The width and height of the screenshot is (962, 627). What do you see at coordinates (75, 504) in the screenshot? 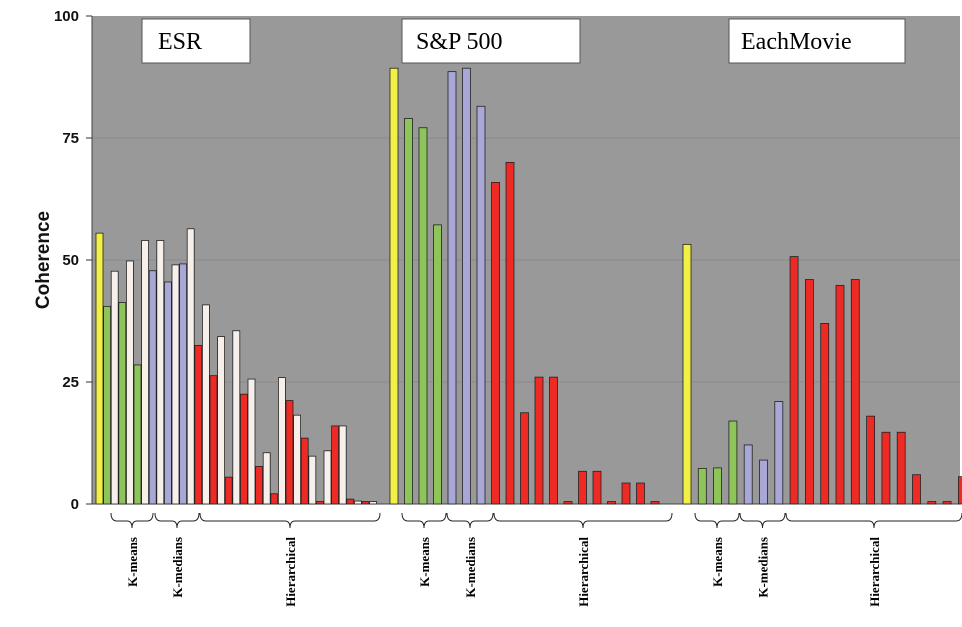
I see `y-tick-label: 0` at bounding box center [75, 504].